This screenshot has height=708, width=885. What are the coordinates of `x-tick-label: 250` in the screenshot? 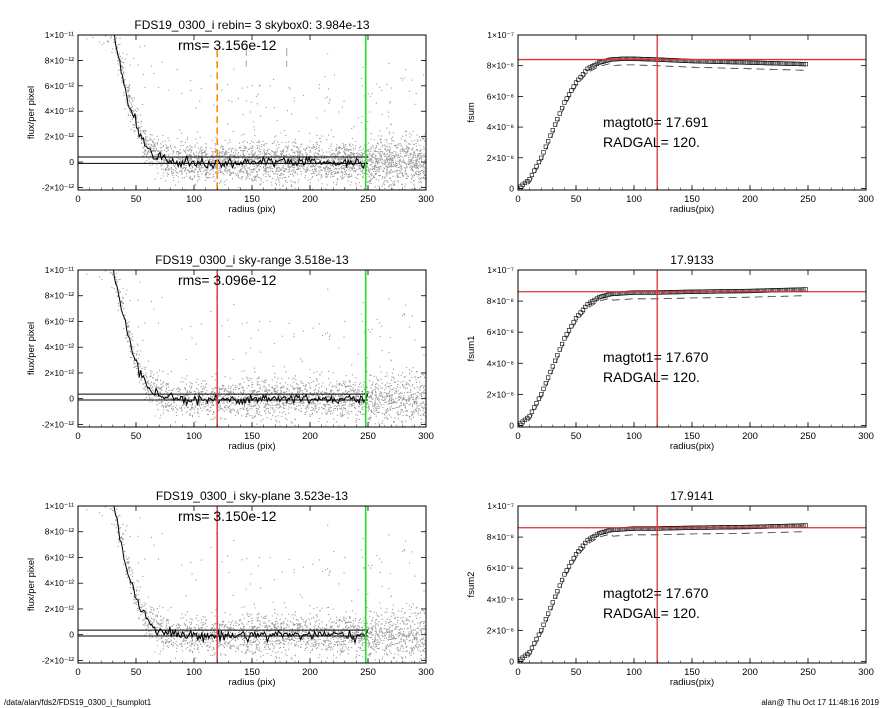 It's located at (368, 672).